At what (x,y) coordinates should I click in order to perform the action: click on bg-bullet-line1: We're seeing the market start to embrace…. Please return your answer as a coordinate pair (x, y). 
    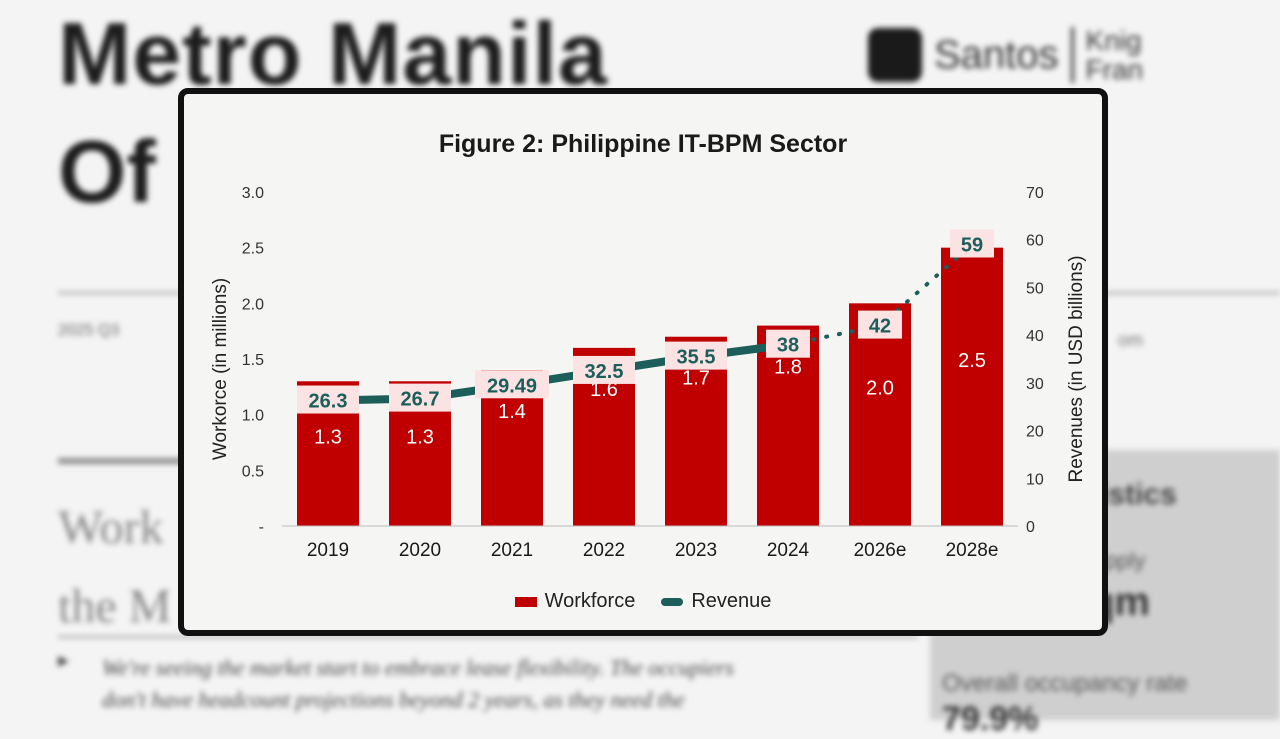
    Looking at the image, I should click on (418, 667).